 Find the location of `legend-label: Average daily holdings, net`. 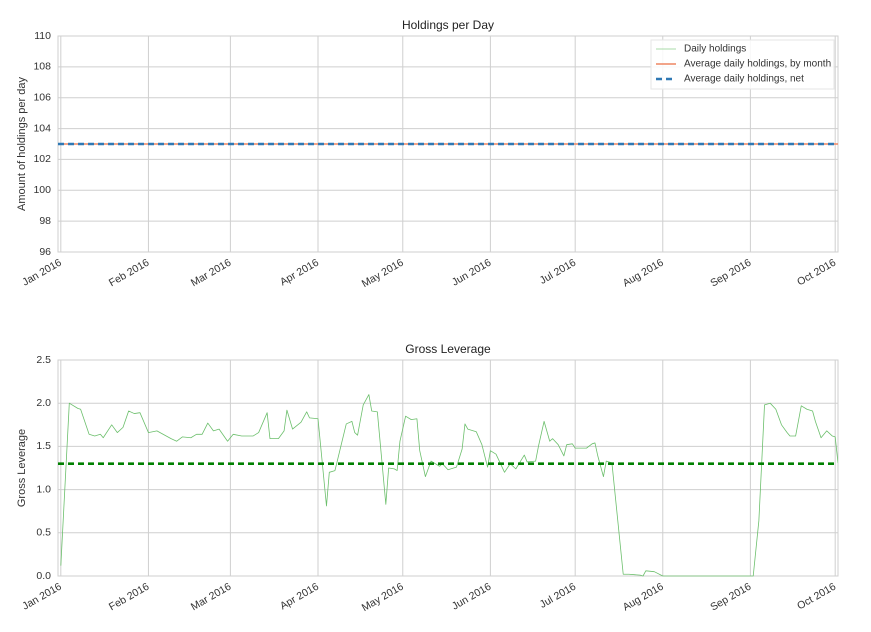

legend-label: Average daily holdings, net is located at coordinates (744, 79).